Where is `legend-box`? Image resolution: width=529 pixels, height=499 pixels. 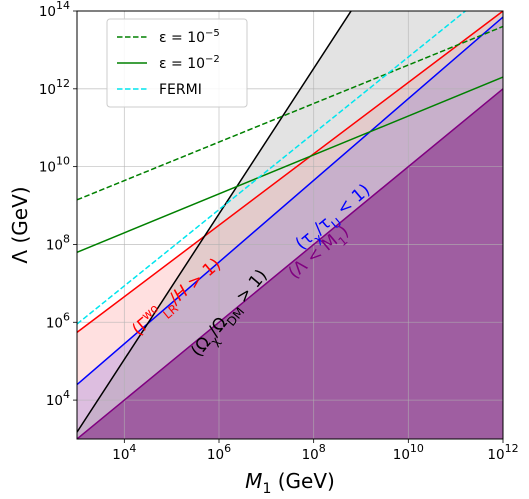 legend-box is located at coordinates (177, 63).